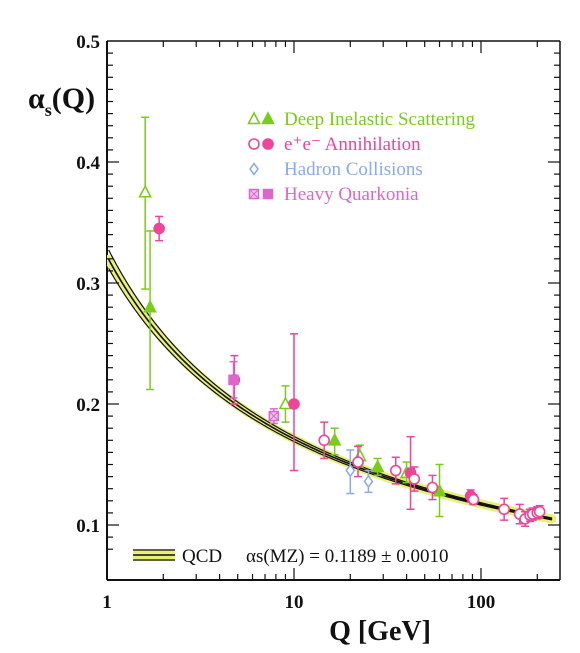 This screenshot has height=653, width=580. What do you see at coordinates (36, 98) in the screenshot?
I see `y-axis-title-base: α` at bounding box center [36, 98].